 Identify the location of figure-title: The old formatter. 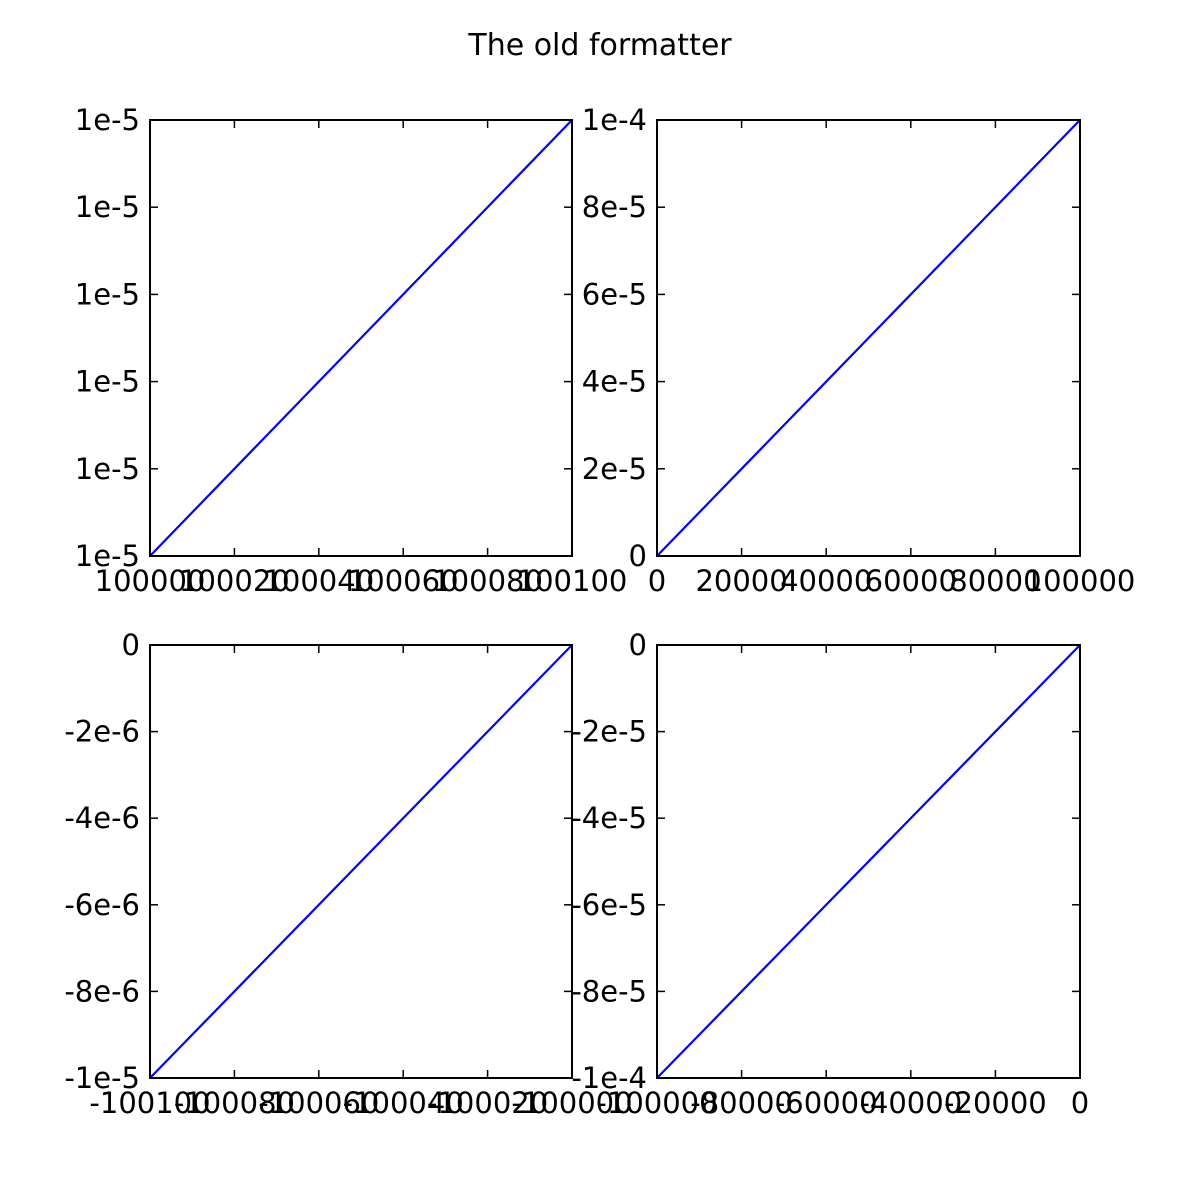
(599, 45).